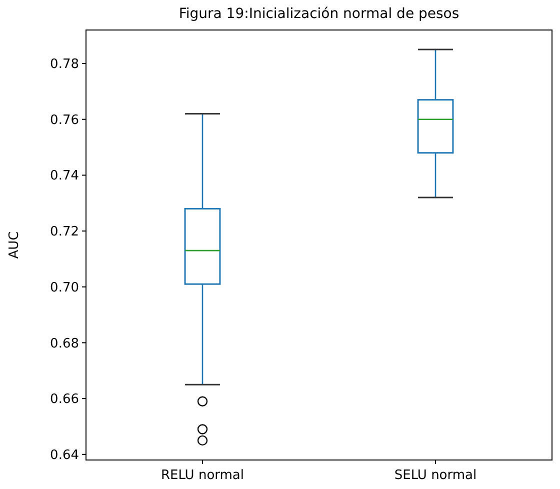 This screenshot has height=489, width=560. I want to click on y-tick-label: 0.68, so click(64, 344).